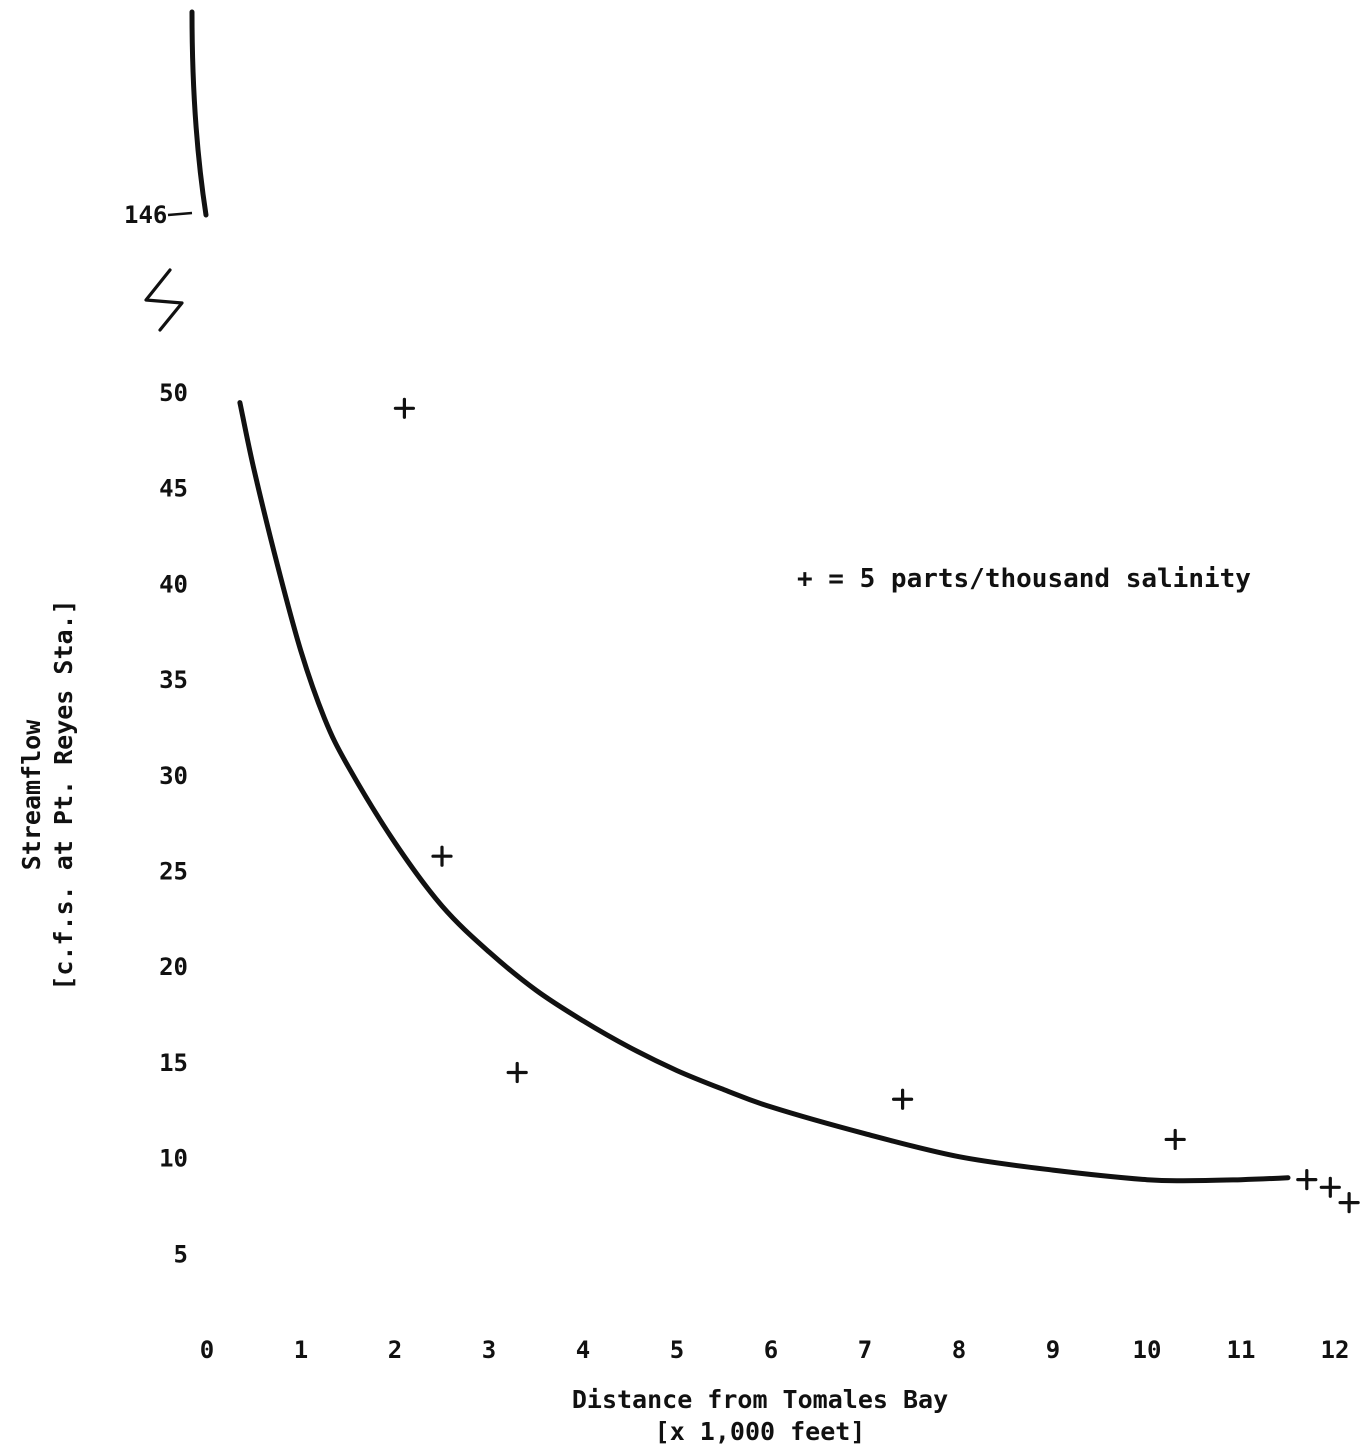 The image size is (1371, 1450). What do you see at coordinates (207, 1350) in the screenshot?
I see `x-tick-label: 0` at bounding box center [207, 1350].